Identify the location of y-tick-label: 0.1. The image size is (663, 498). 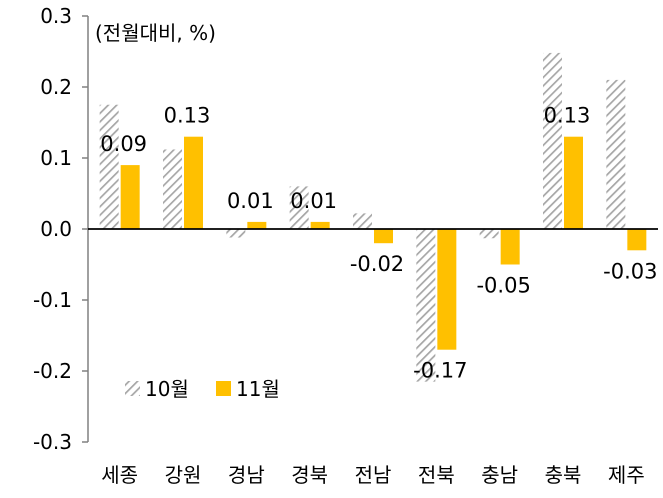
(56, 158).